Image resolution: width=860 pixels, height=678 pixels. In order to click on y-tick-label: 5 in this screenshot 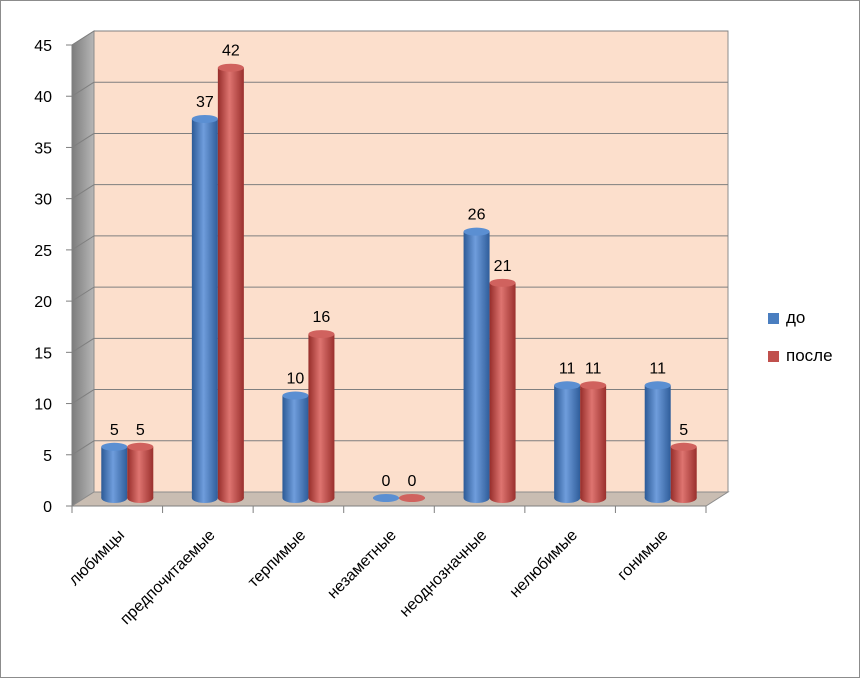, I will do `click(47, 456)`.